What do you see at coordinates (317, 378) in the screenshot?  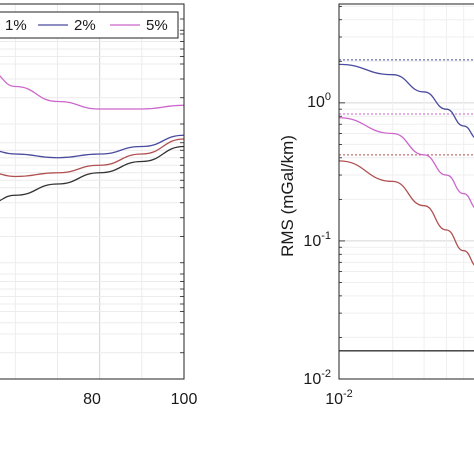 I see `right-y-tick-10e-2: 10⁻²` at bounding box center [317, 378].